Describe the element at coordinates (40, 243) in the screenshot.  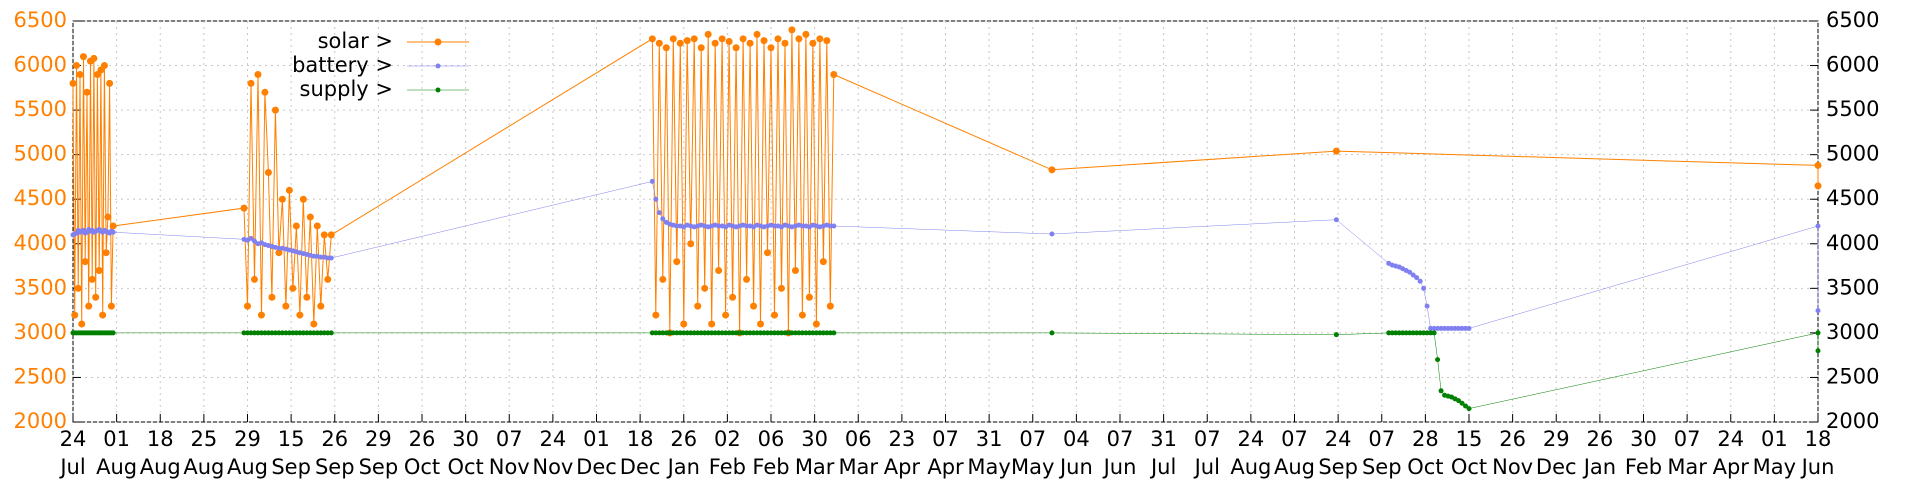
I see `y-tick-label: 4000` at that location.